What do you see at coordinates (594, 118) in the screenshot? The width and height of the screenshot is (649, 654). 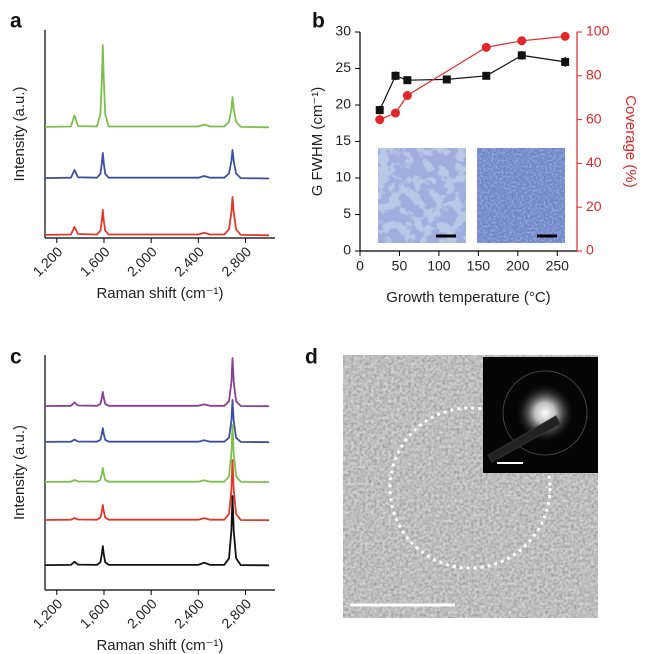 I see `y2-tick-label: 60` at bounding box center [594, 118].